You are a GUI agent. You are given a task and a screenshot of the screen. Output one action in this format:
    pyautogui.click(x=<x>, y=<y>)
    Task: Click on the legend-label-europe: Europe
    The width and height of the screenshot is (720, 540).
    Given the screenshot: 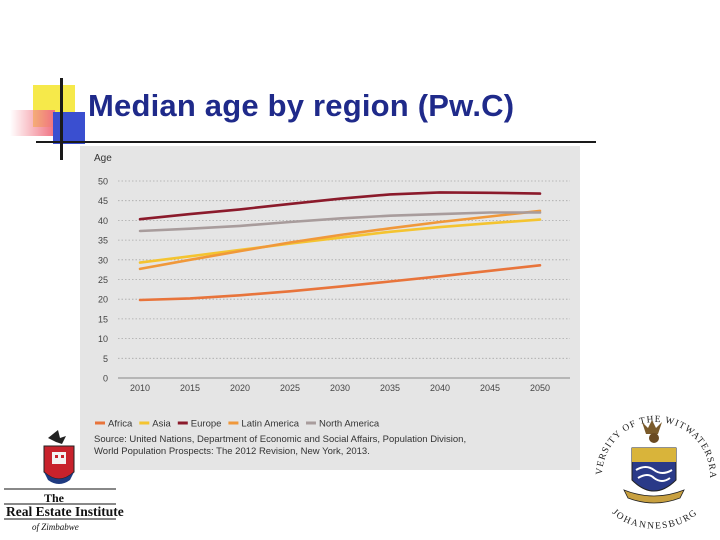 What is the action you would take?
    pyautogui.click(x=206, y=424)
    